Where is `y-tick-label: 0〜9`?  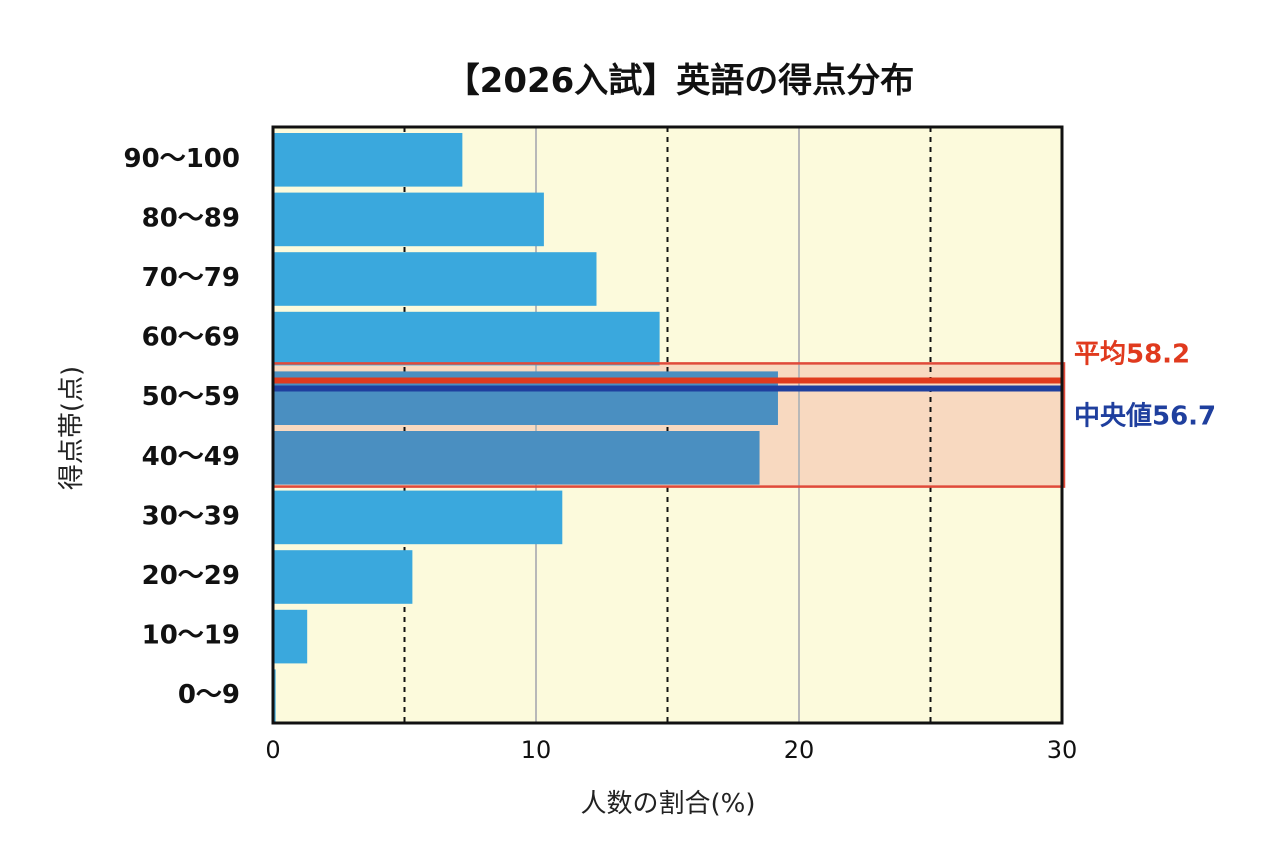
y-tick-label: 0〜9 is located at coordinates (209, 695).